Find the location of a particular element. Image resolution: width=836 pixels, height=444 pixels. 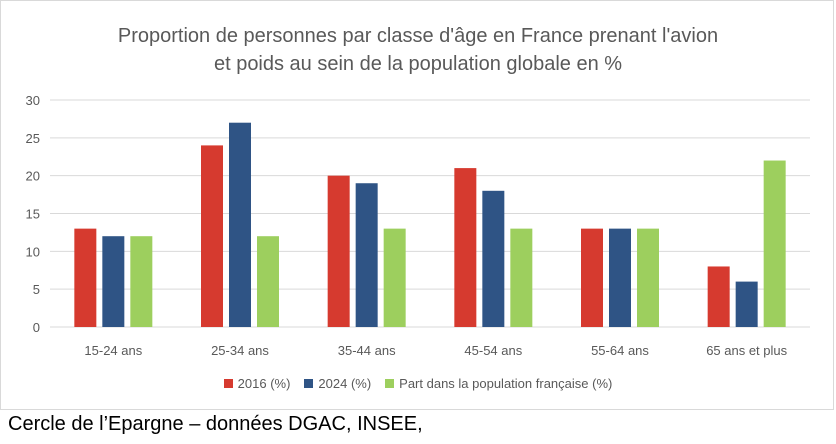

x-tick-label: 35-44 ans is located at coordinates (367, 350).